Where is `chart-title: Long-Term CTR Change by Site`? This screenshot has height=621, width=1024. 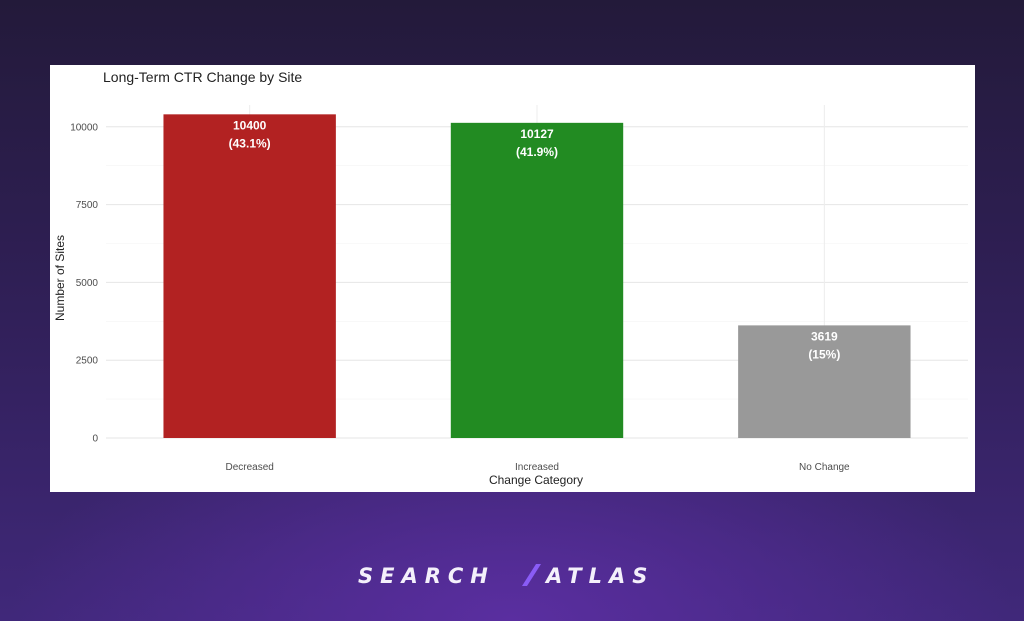 chart-title: Long-Term CTR Change by Site is located at coordinates (202, 77).